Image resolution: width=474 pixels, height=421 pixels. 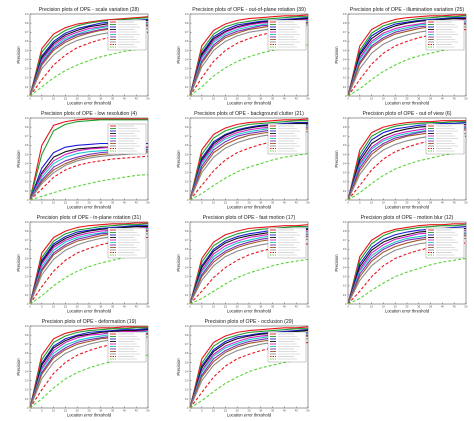 What do you see at coordinates (187, 69) in the screenshot?
I see `y-tick-label: 0.3` at bounding box center [187, 69].